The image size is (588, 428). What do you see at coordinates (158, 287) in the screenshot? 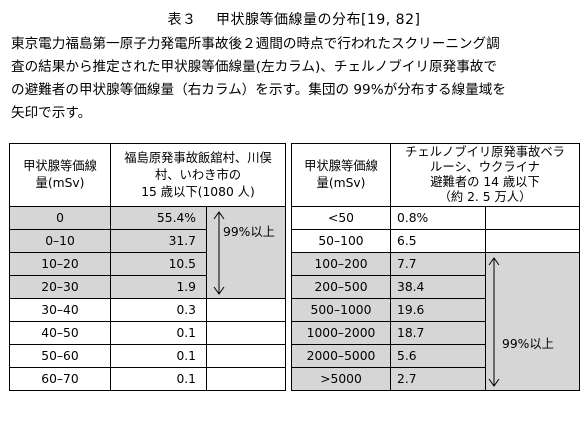
I see `value-cell: 1.9` at bounding box center [158, 287].